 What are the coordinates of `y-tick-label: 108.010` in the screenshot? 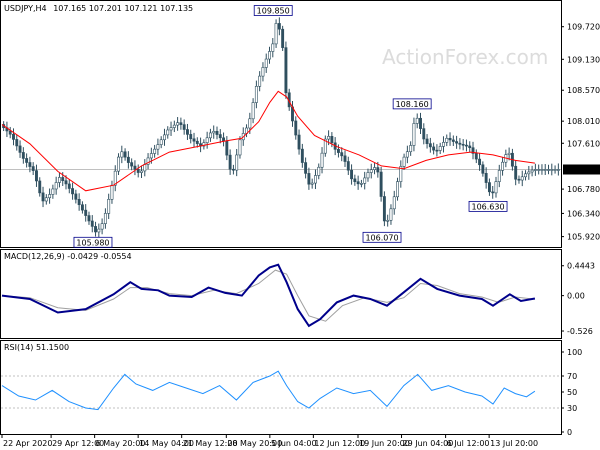 It's located at (583, 121).